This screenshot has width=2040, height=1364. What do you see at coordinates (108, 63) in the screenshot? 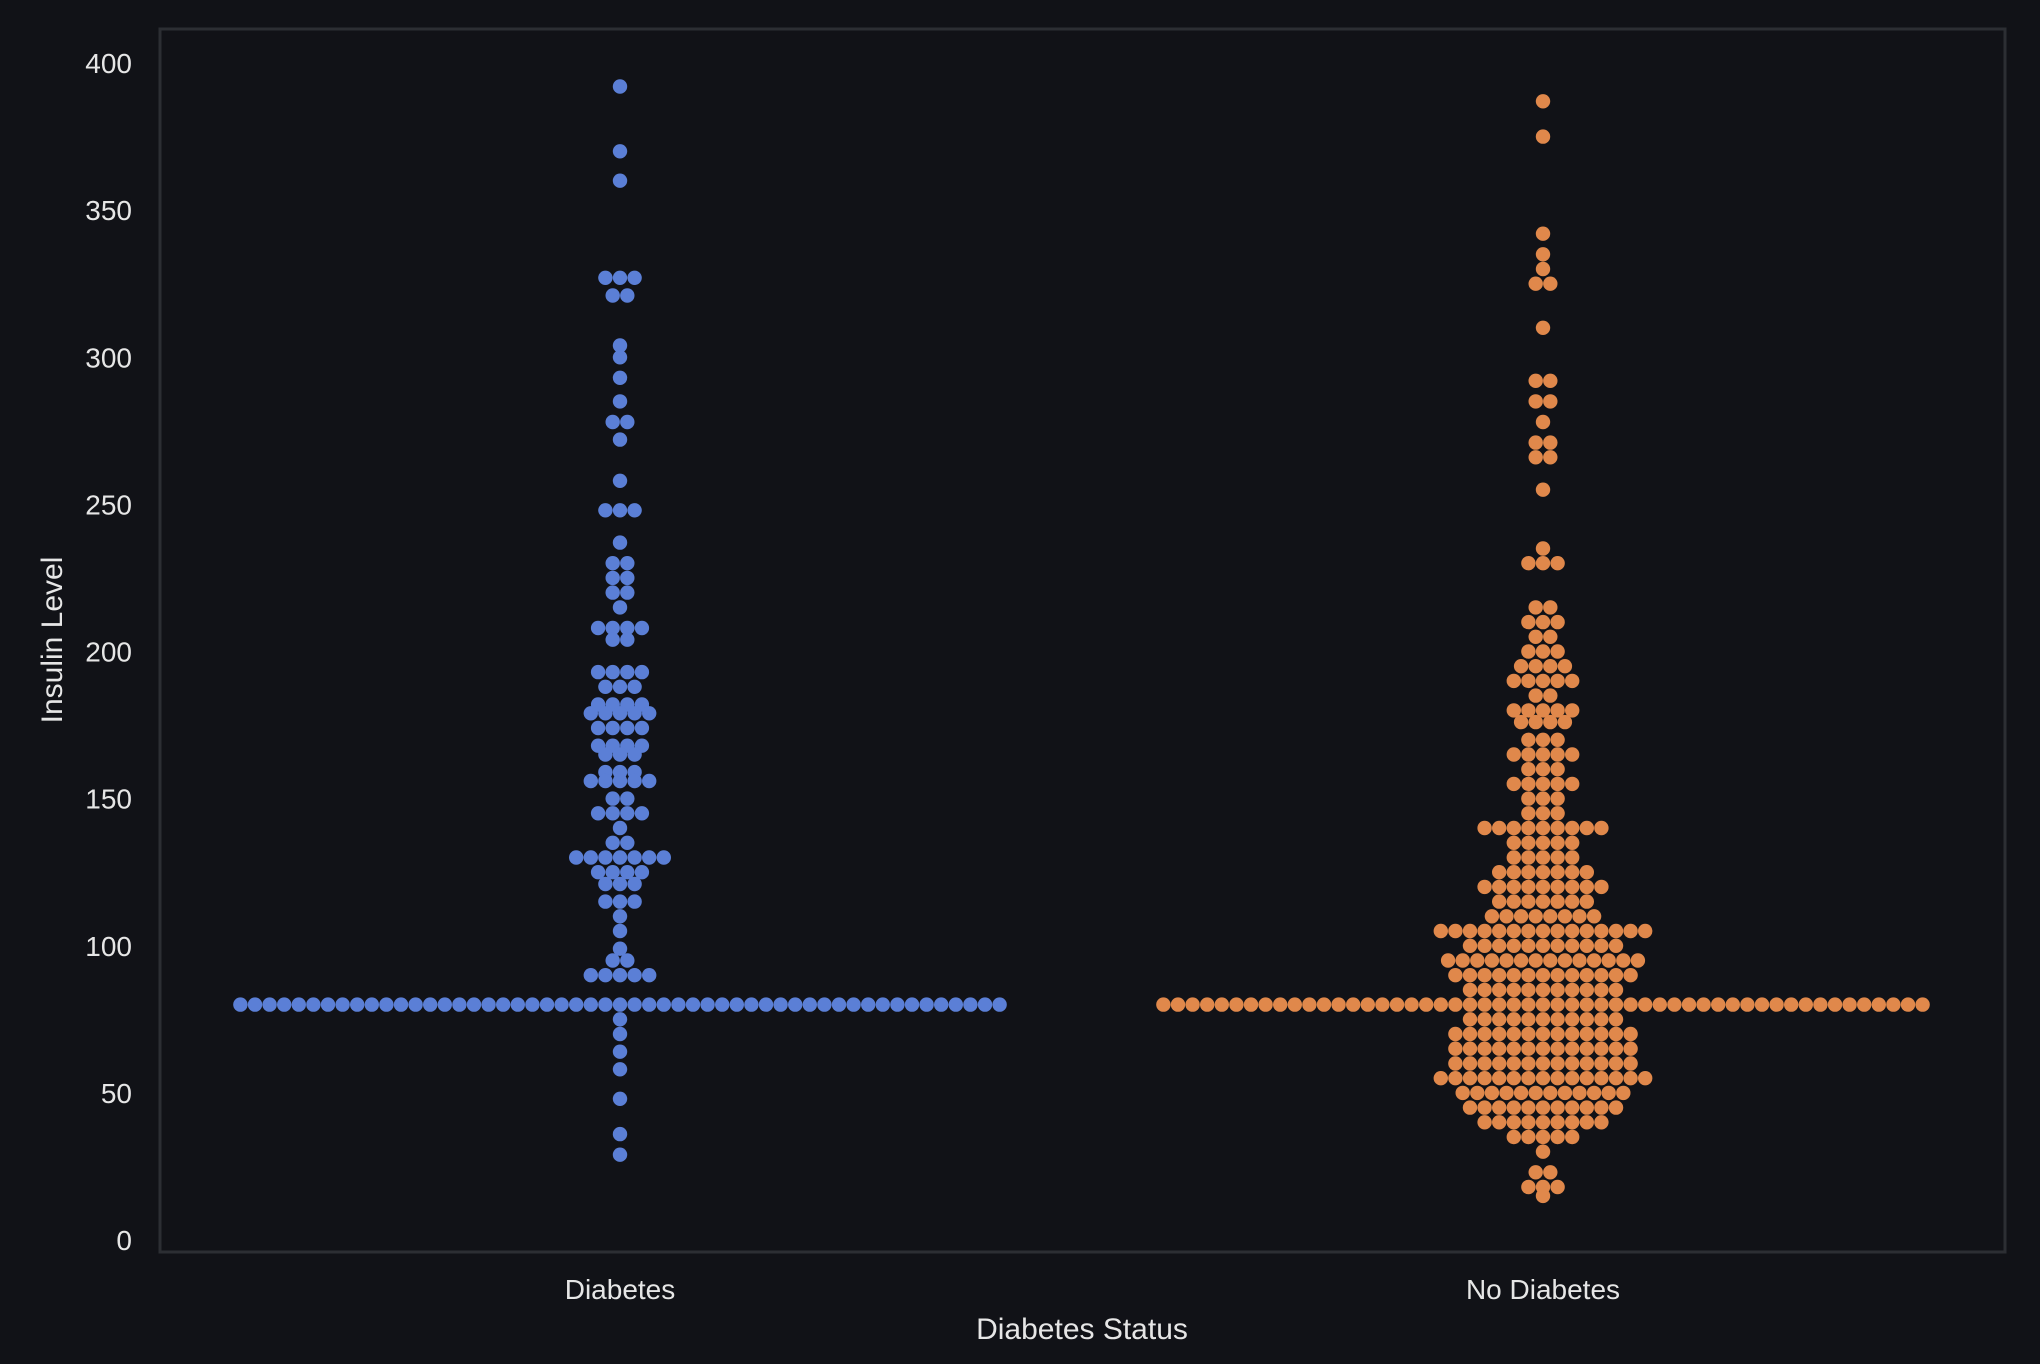
I see `y-tick-label: 400` at bounding box center [108, 63].